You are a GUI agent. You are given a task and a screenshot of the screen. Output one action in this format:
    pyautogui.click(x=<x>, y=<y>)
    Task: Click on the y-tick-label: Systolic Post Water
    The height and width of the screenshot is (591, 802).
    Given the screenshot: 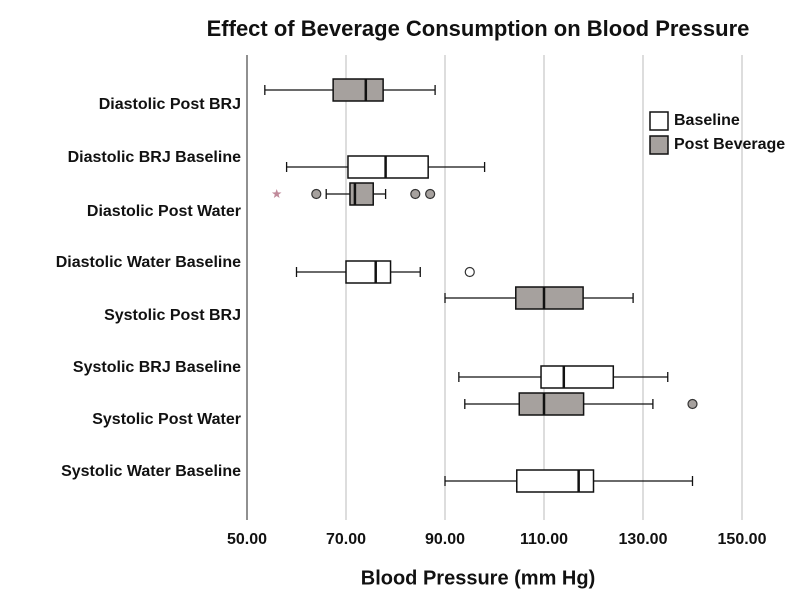 What is the action you would take?
    pyautogui.click(x=166, y=419)
    